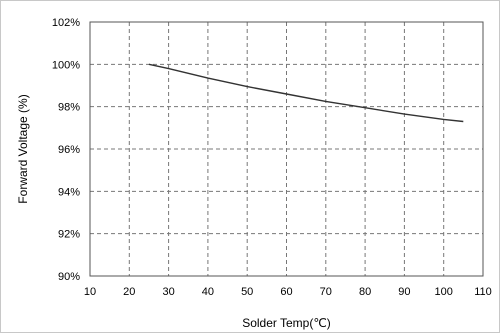  Describe the element at coordinates (286, 323) in the screenshot. I see `x-axis-title: Solder Temp(℃)` at that location.